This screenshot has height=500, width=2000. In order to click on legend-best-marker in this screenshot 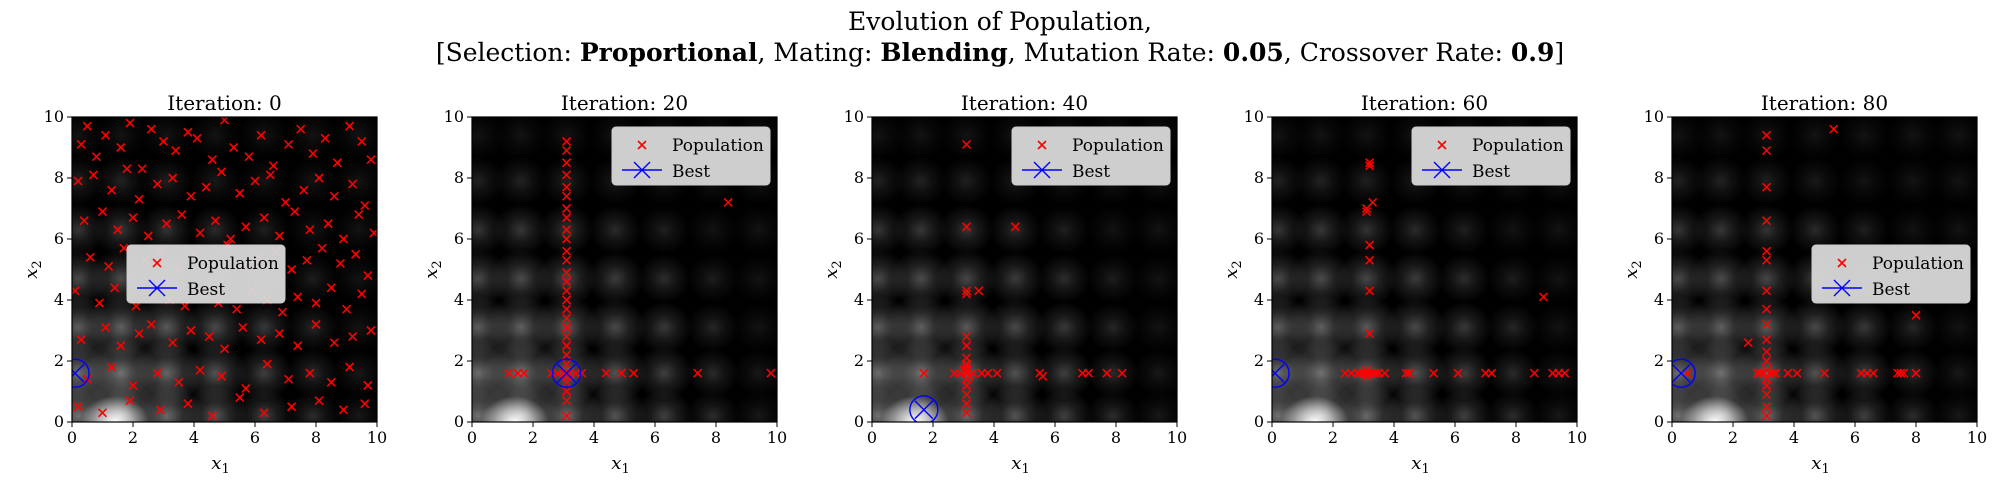, I will do `click(1442, 170)`.